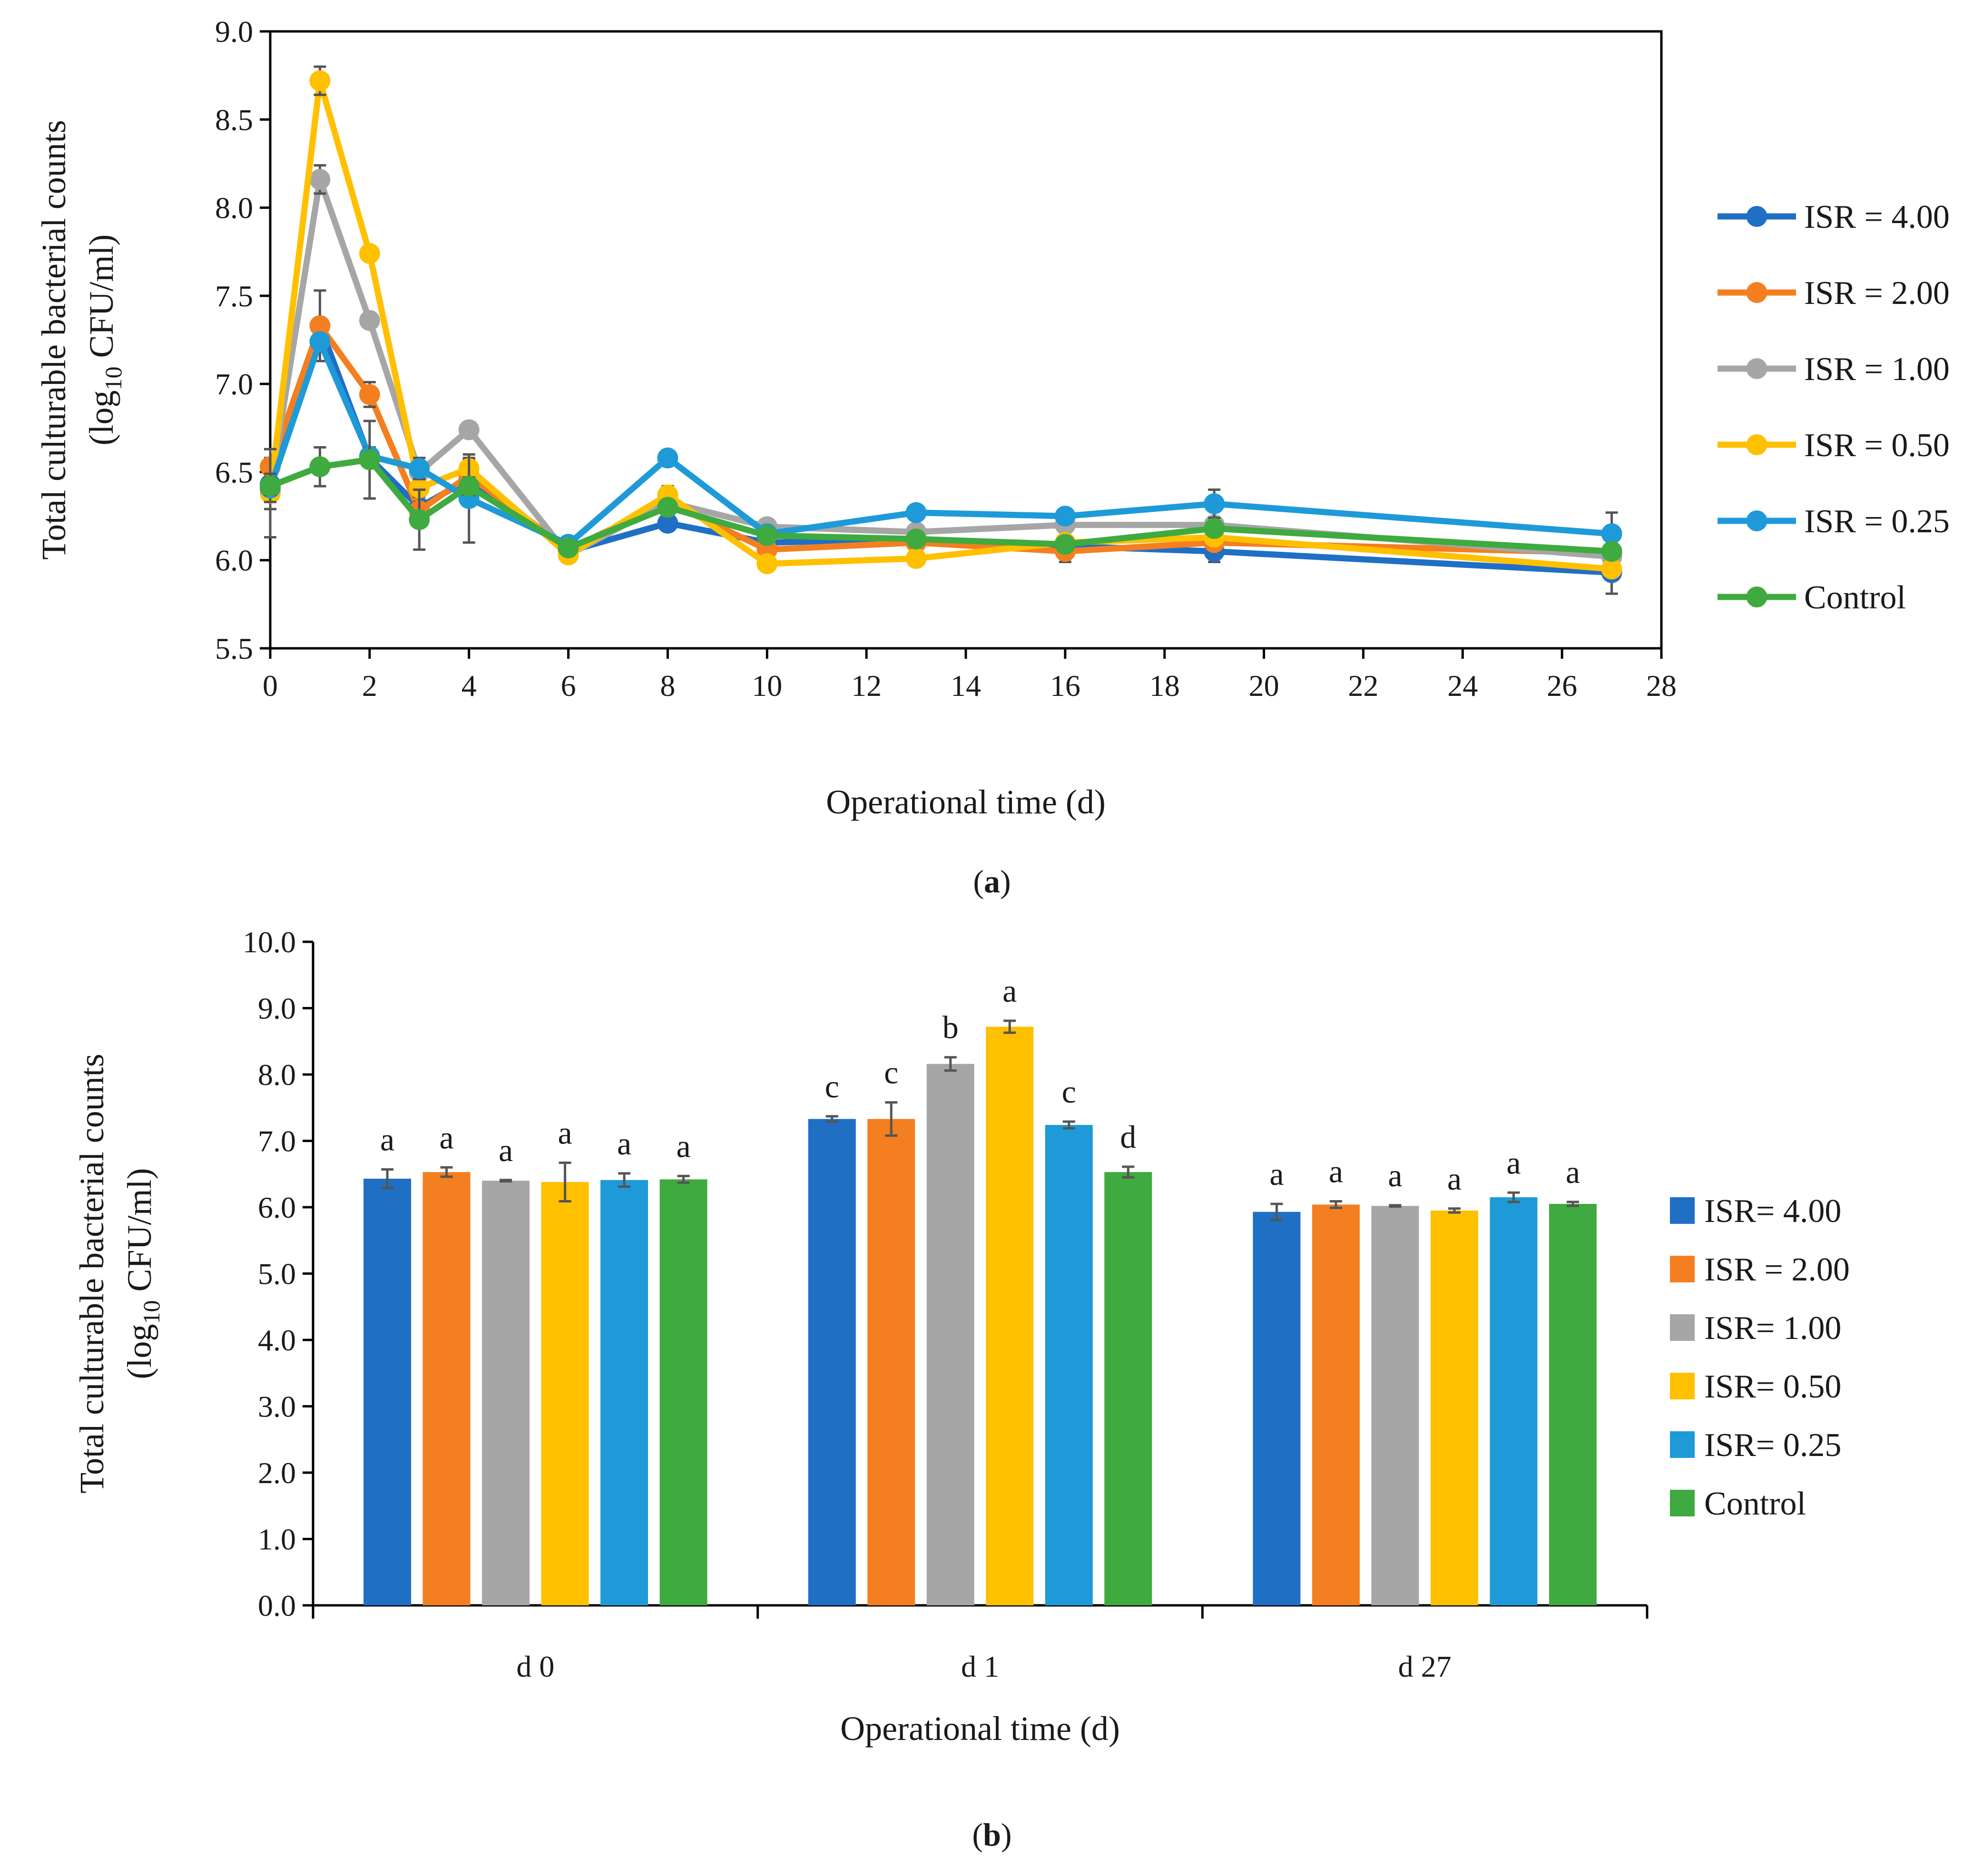 This screenshot has height=1876, width=1983. Describe the element at coordinates (1777, 1269) in the screenshot. I see `legend-label: ISR = 2.00` at that location.